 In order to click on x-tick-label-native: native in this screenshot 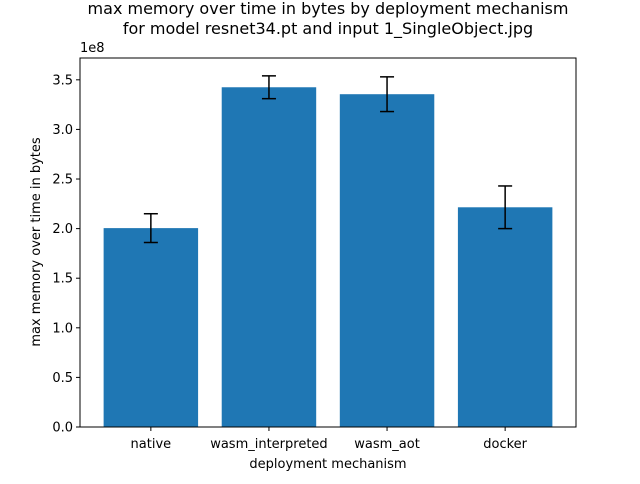, I will do `click(151, 444)`.